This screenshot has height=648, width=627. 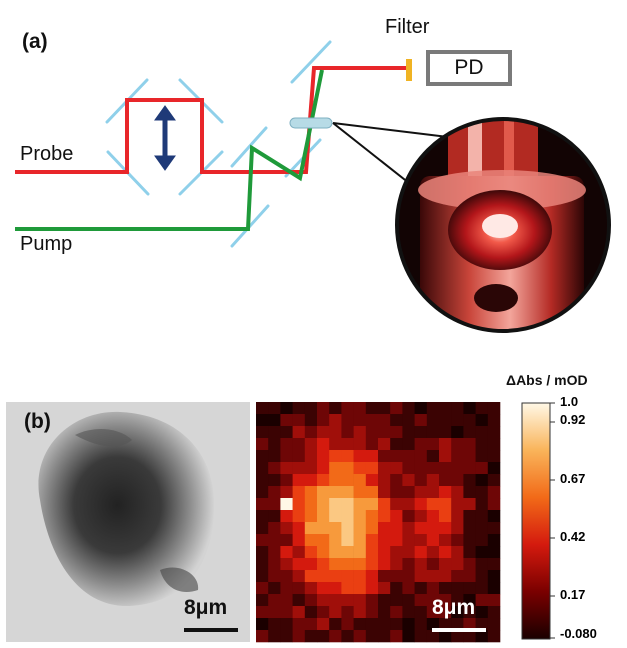 What do you see at coordinates (547, 380) in the screenshot?
I see `colorbar-title: ΔAbs / mOD` at bounding box center [547, 380].